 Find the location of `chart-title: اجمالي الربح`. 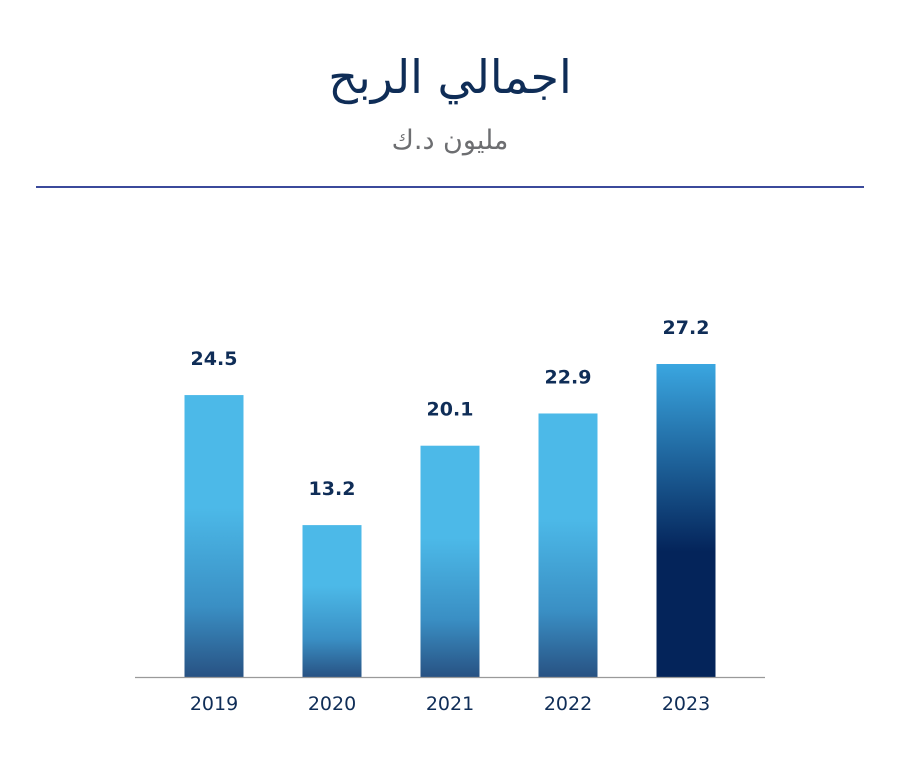

chart-title: اجمالي الربح is located at coordinates (450, 77).